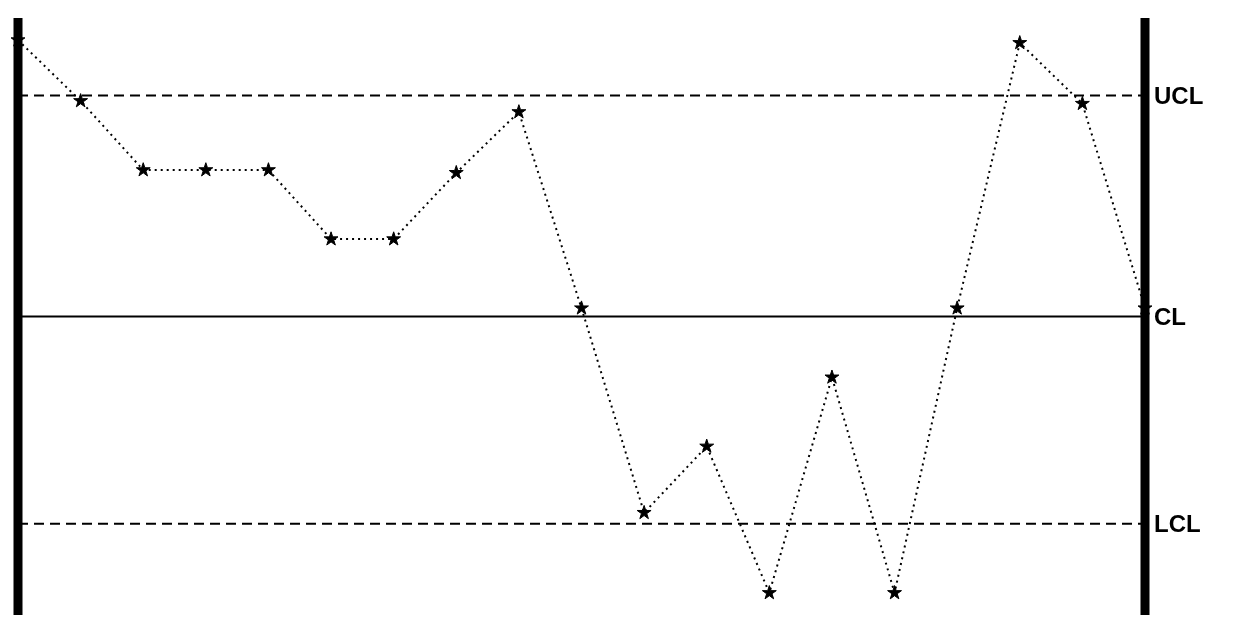  What do you see at coordinates (1170, 317) in the screenshot?
I see `ref-line-label: CL` at bounding box center [1170, 317].